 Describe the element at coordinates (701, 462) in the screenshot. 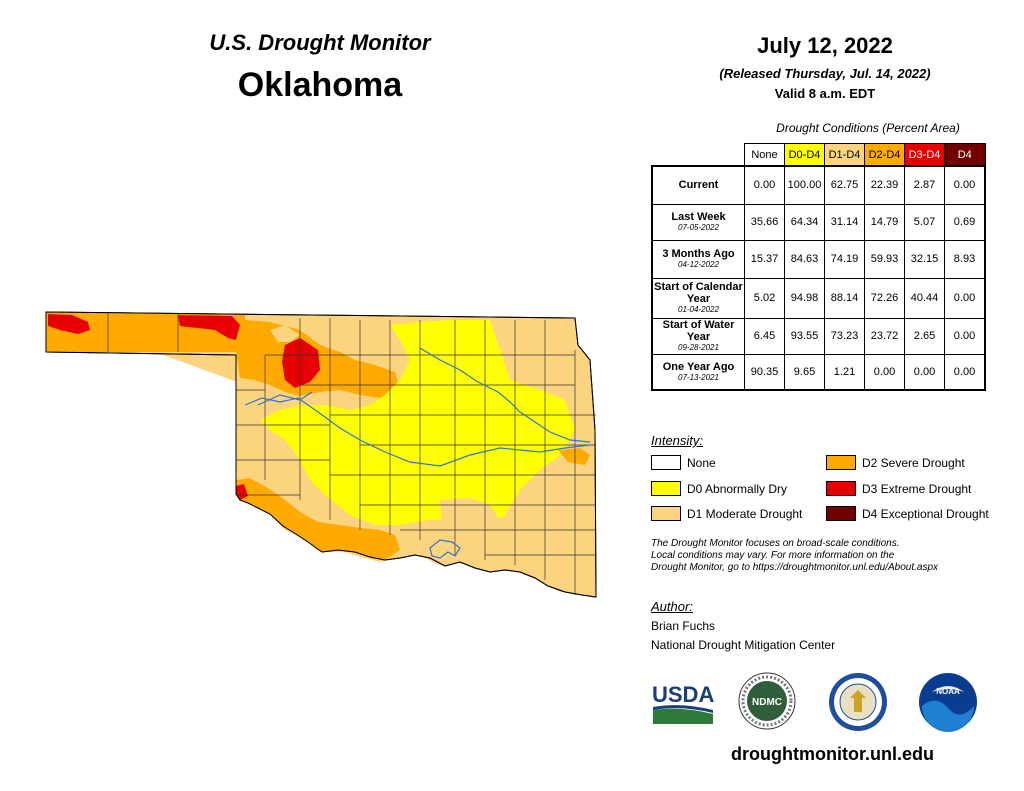

I see `legend-label: None` at that location.